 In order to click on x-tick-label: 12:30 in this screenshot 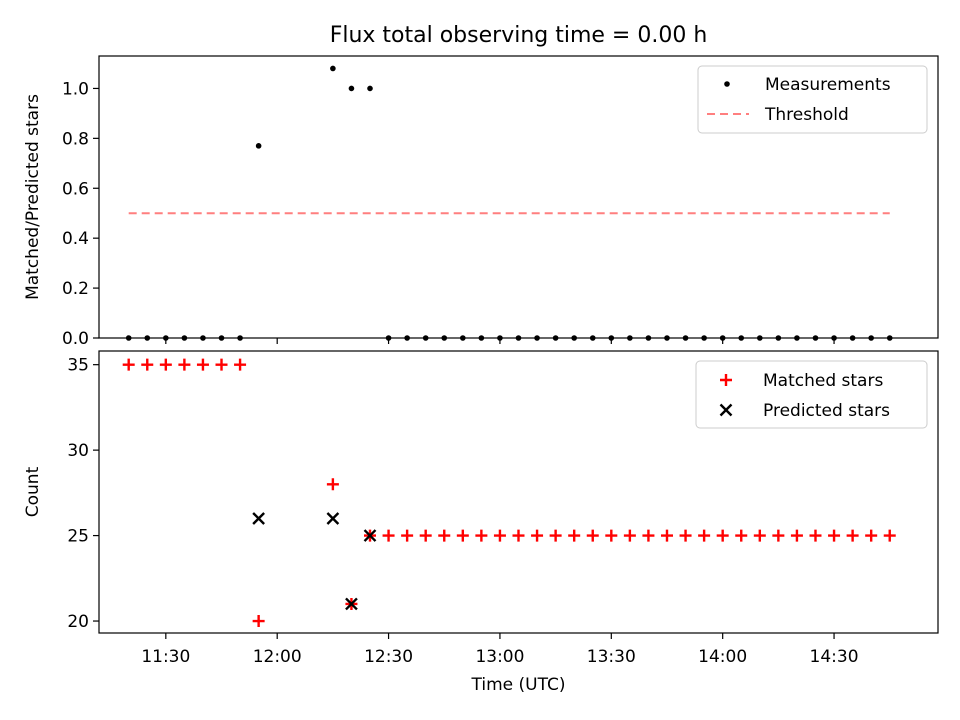, I will do `click(388, 657)`.